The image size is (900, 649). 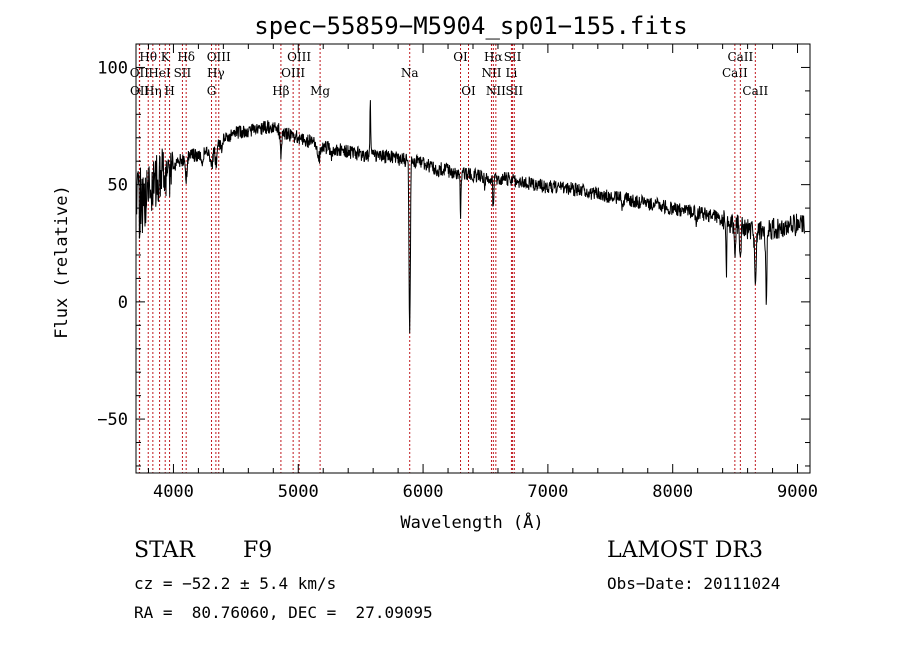 What do you see at coordinates (148, 57) in the screenshot?
I see `line-marker-label: Hθ` at bounding box center [148, 57].